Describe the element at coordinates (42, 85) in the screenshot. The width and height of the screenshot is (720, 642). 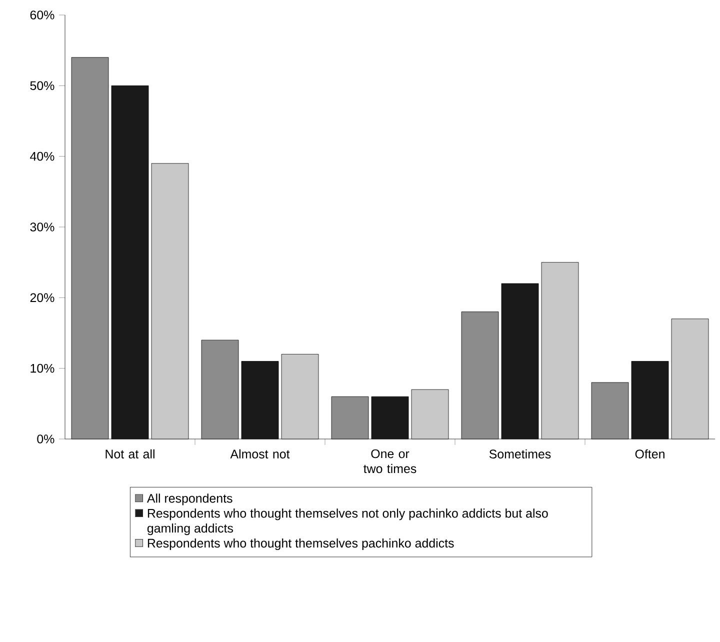
I see `y-tick-label: 50%` at that location.